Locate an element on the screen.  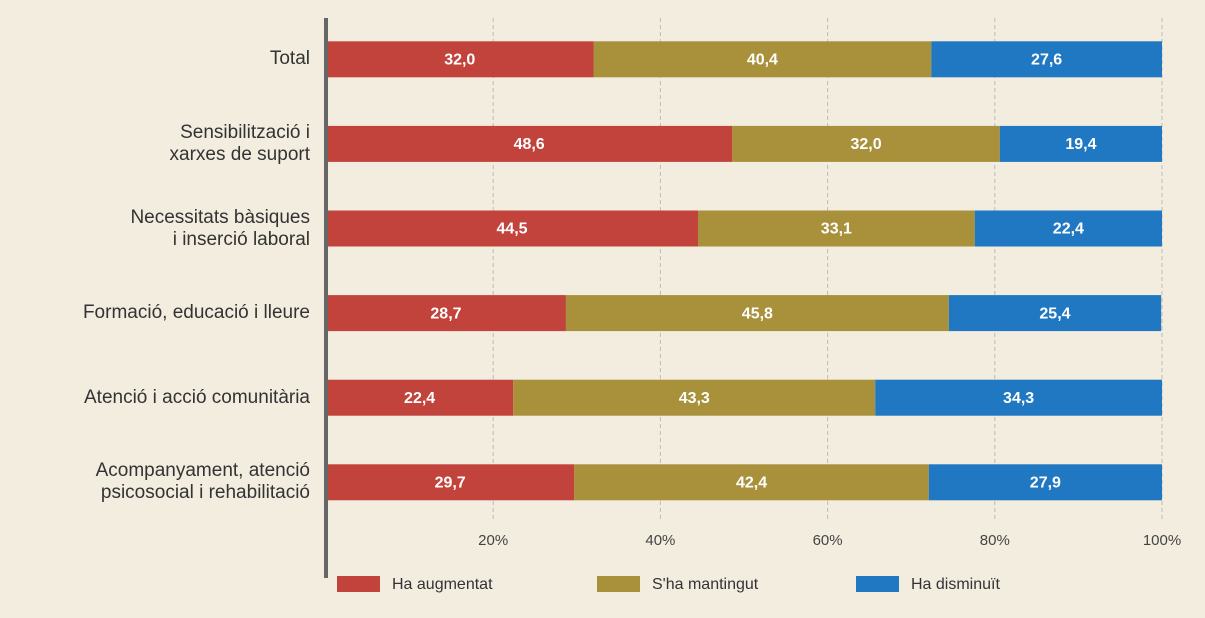
x-tick-label: 100% is located at coordinates (1162, 540).